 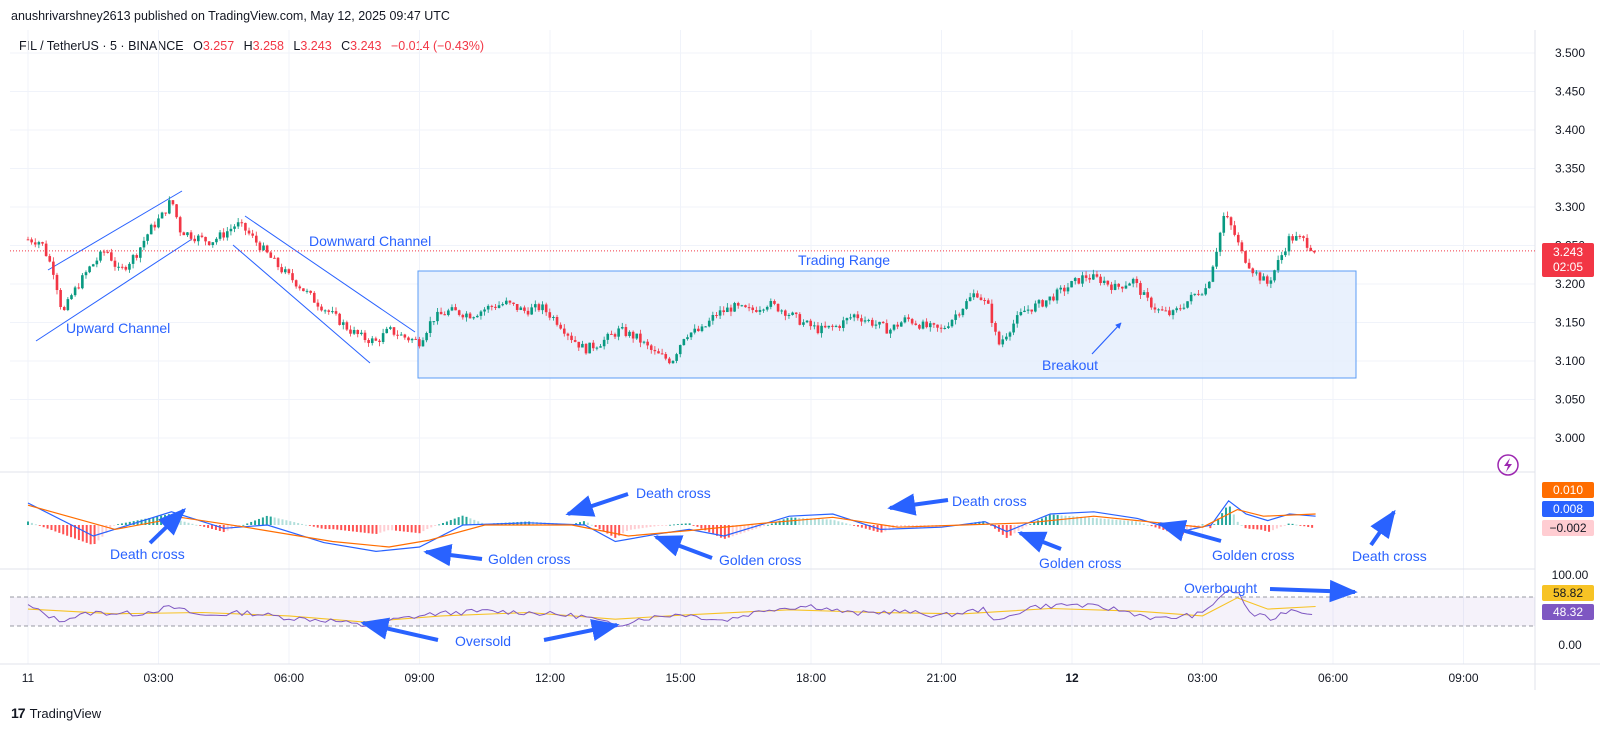 What do you see at coordinates (114, 266) in the screenshot?
I see `upward-channel` at bounding box center [114, 266].